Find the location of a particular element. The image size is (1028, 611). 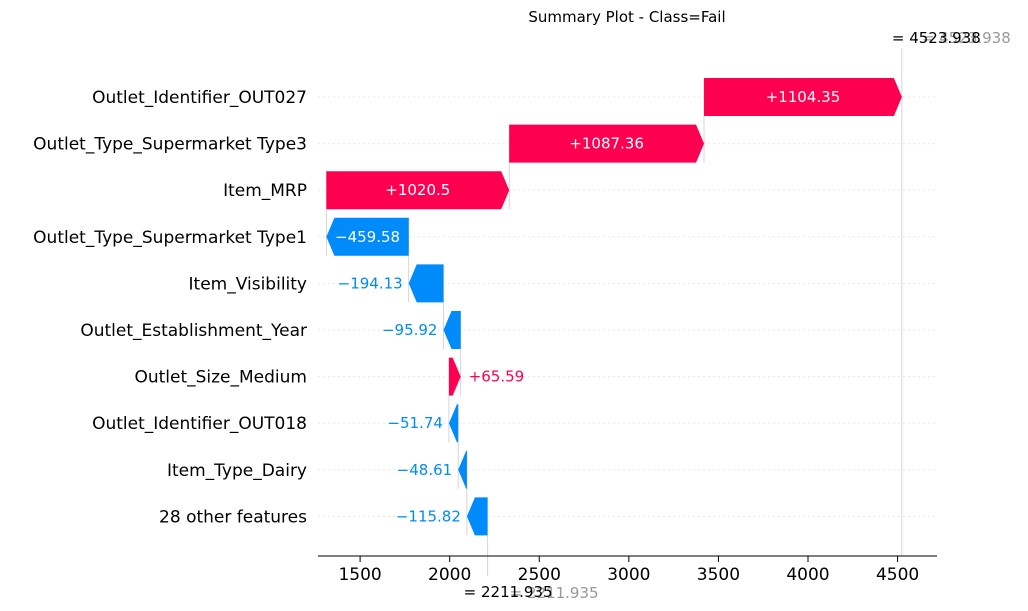

bar-28-other-features is located at coordinates (477, 516).